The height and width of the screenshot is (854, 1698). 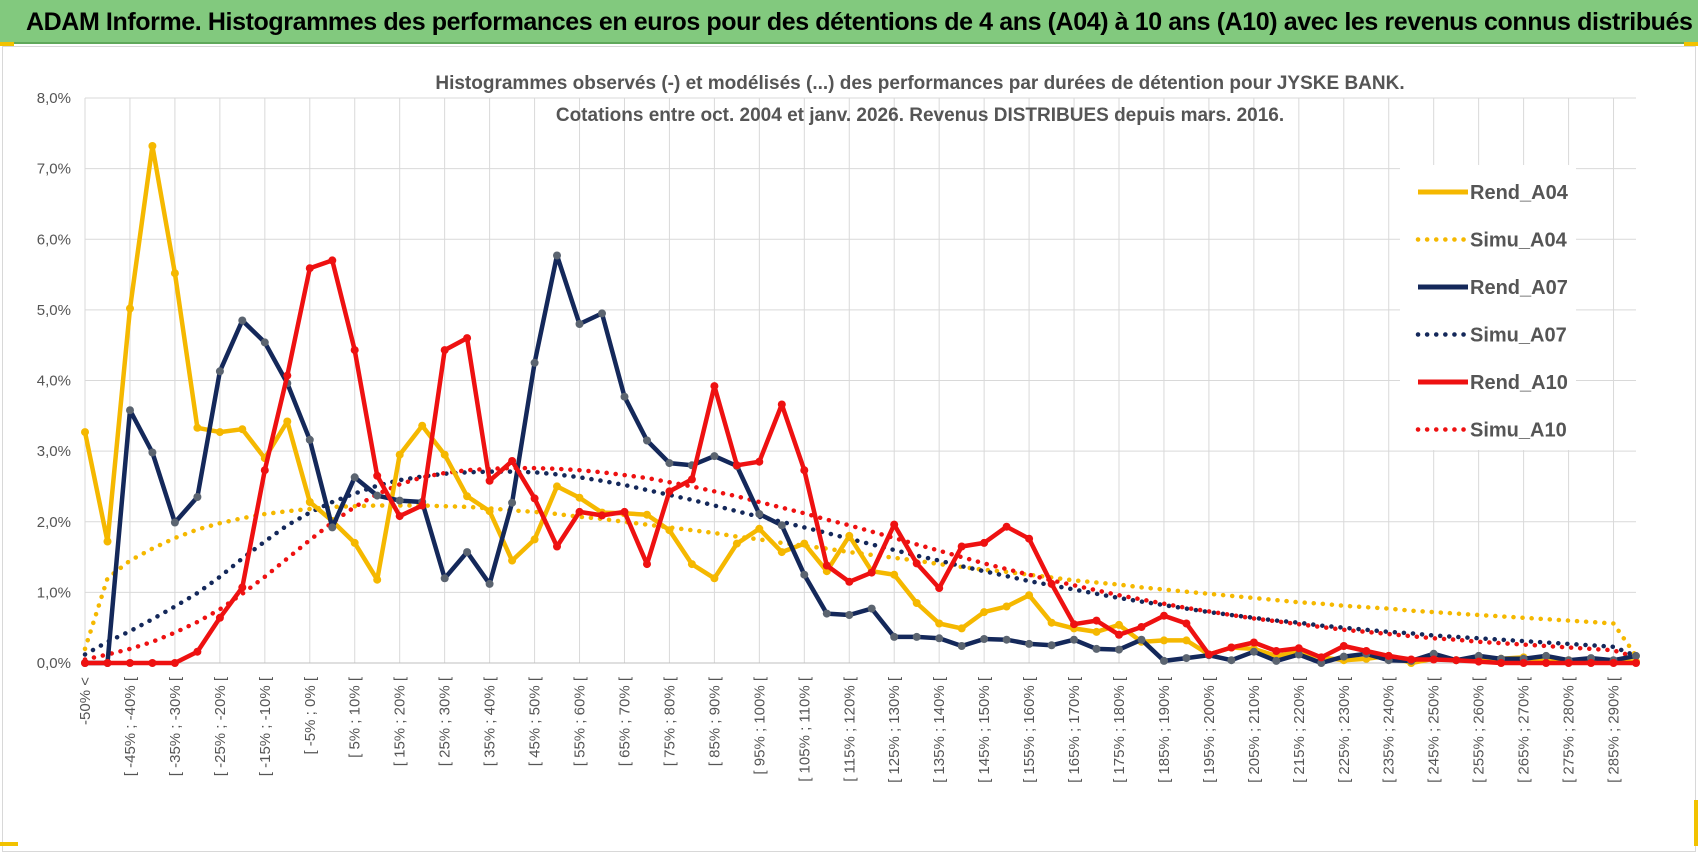 What do you see at coordinates (1434, 729) in the screenshot?
I see `x-tick-label: [ 245% ; 250% [` at bounding box center [1434, 729].